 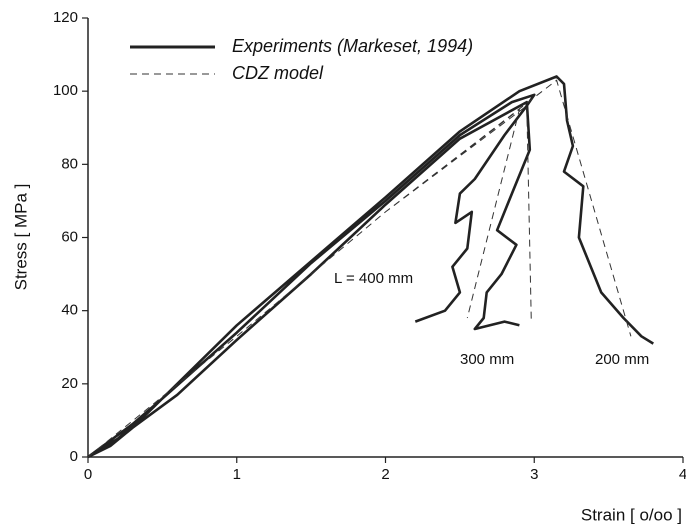 I want to click on y-axis-label: Stress [ MPa ], so click(x=20, y=237).